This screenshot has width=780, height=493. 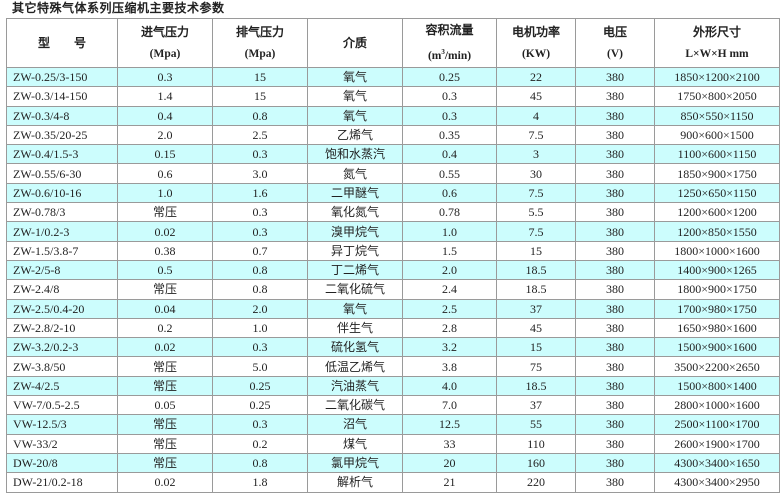 I want to click on header-label: 进气压力, so click(x=164, y=32).